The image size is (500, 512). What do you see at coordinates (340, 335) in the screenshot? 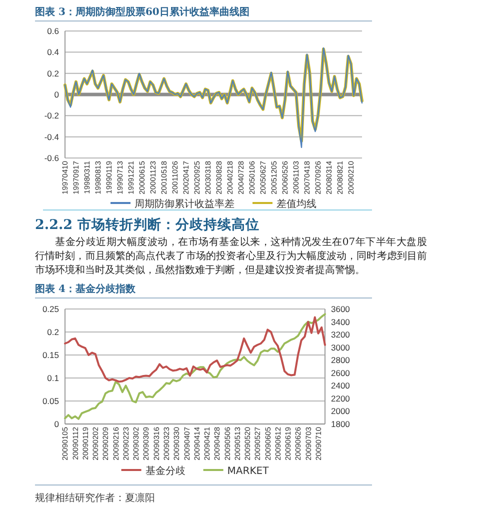
I see `y2-tick-label: 3200` at bounding box center [340, 335].